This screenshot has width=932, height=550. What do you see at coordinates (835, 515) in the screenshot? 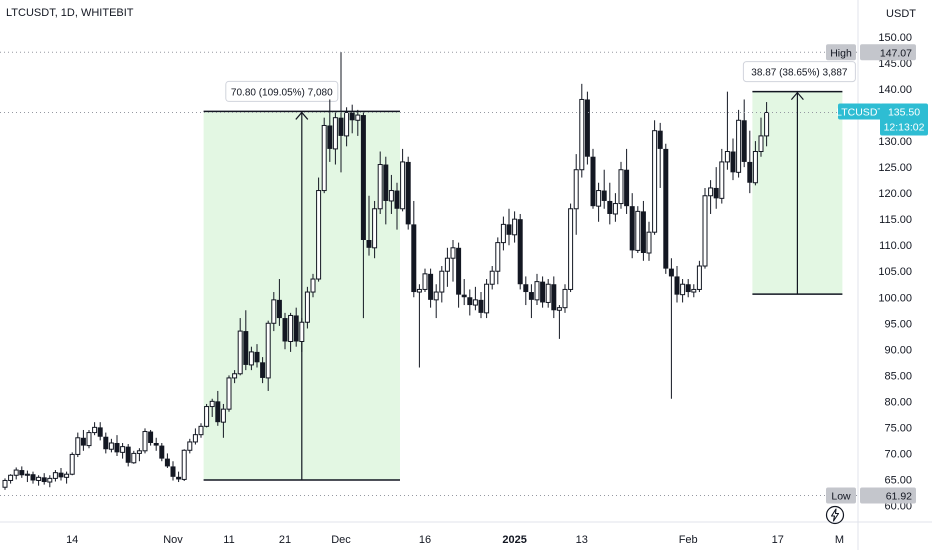
I see `lightning-icon` at bounding box center [835, 515].